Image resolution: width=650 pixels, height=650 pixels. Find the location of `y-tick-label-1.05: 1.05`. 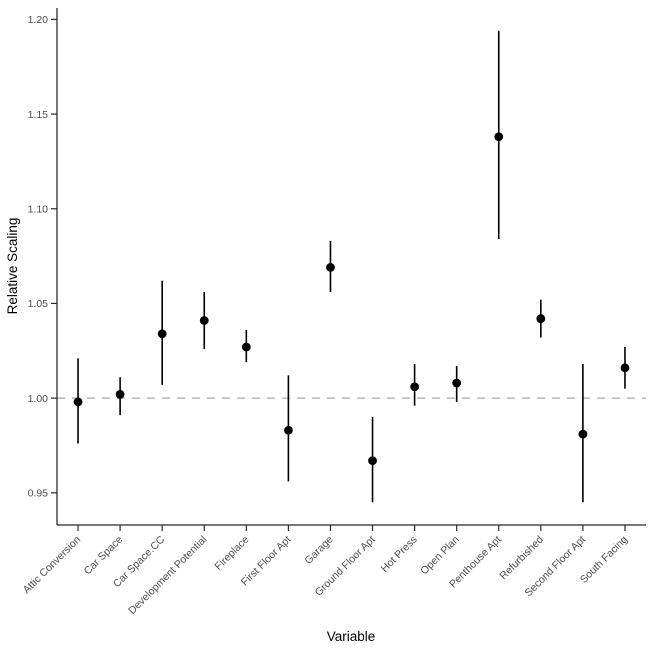

y-tick-label-1.05: 1.05 is located at coordinates (38, 304).